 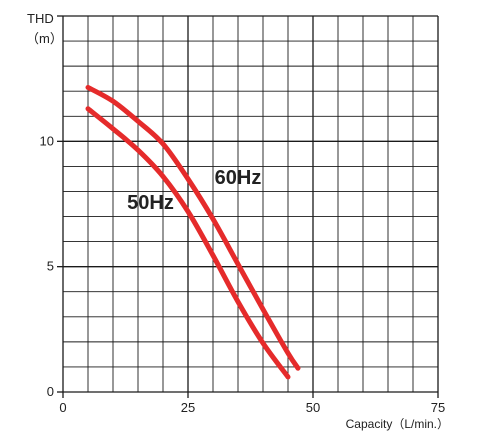 What do you see at coordinates (397, 424) in the screenshot?
I see `x-axis-title: Capacity（L/min.）` at bounding box center [397, 424].